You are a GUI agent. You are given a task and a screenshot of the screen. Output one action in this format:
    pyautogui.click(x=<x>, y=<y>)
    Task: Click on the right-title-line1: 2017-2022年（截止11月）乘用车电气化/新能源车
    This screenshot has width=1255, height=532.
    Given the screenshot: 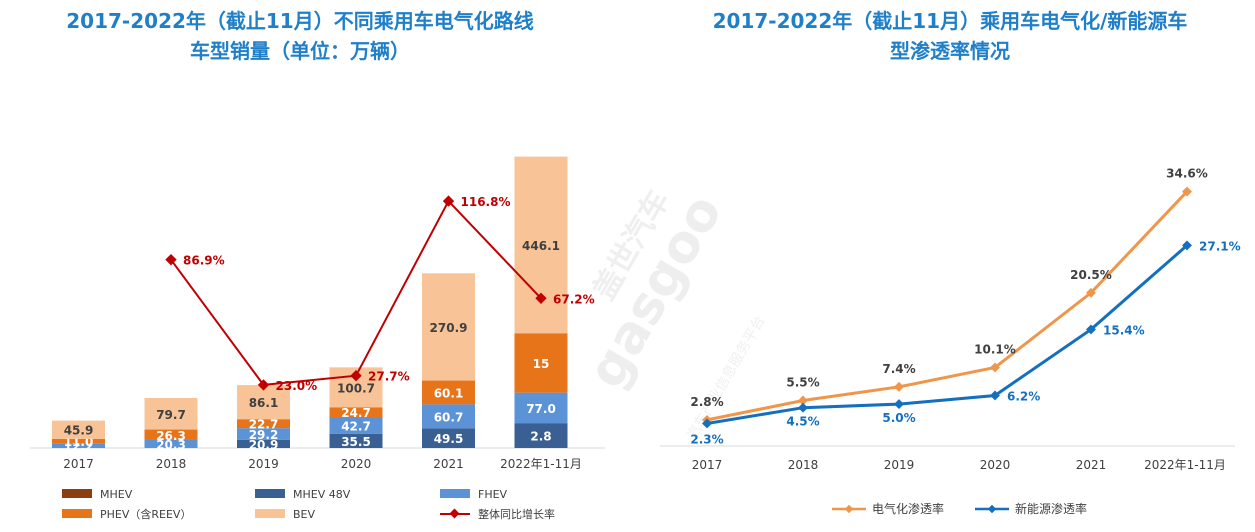 What is the action you would take?
    pyautogui.click(x=950, y=21)
    